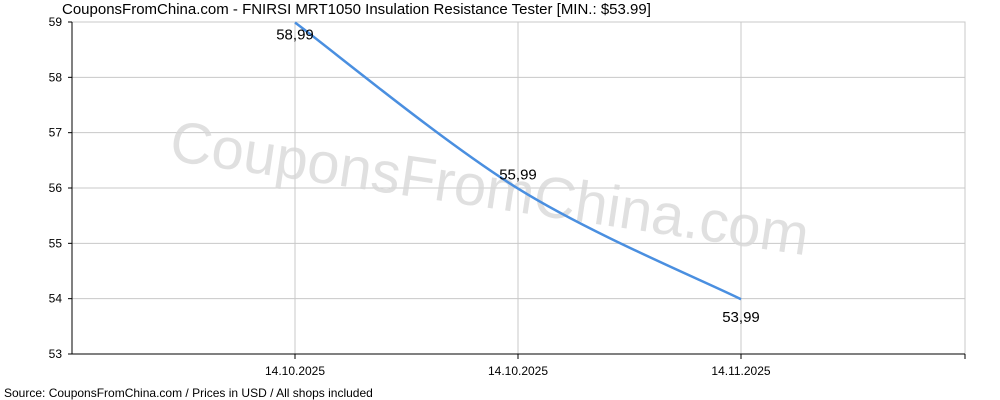 Image resolution: width=1000 pixels, height=400 pixels. Describe the element at coordinates (56, 22) in the screenshot. I see `y-tick-label: 59` at that location.